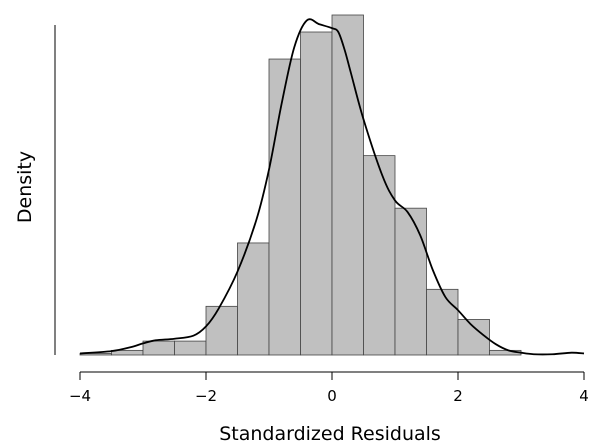  What do you see at coordinates (25, 187) in the screenshot?
I see `y-axis-label: Density` at bounding box center [25, 187].